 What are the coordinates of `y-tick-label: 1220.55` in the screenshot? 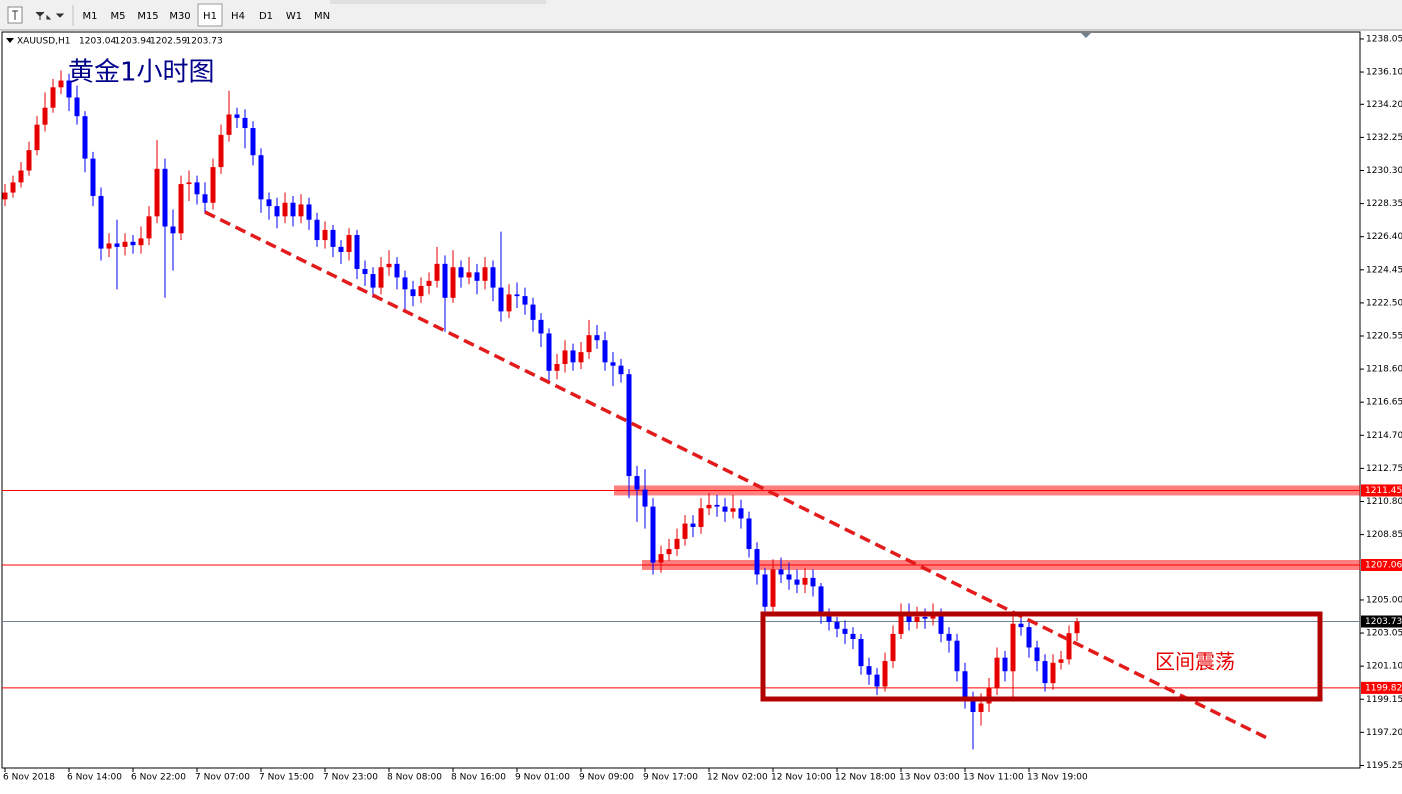 It's located at (1384, 336).